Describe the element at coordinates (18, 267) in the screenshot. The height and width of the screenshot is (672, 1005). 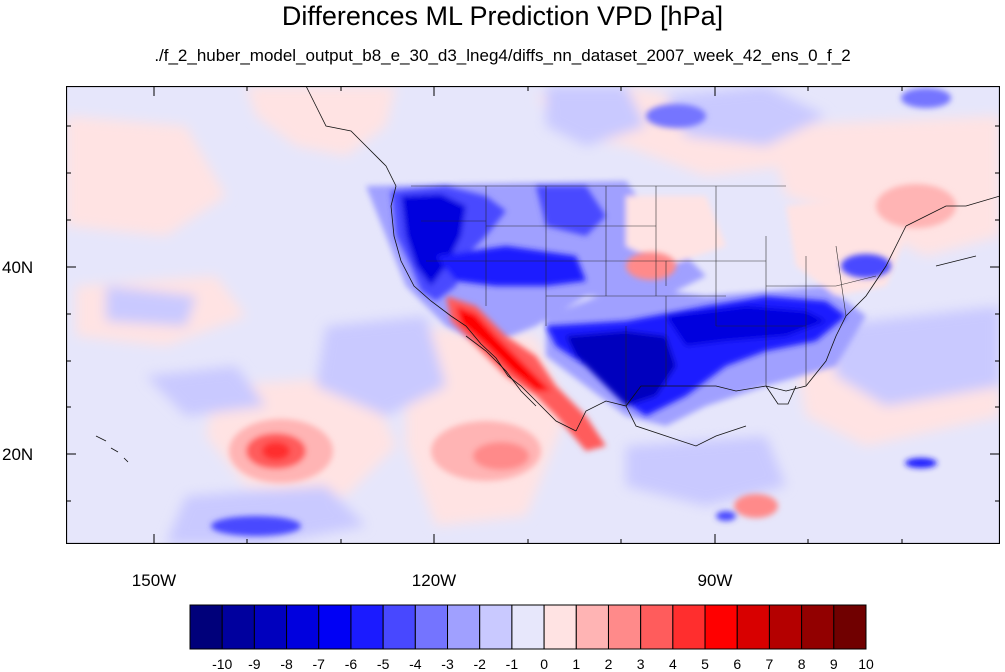
I see `lat-label-40n: 40N` at that location.